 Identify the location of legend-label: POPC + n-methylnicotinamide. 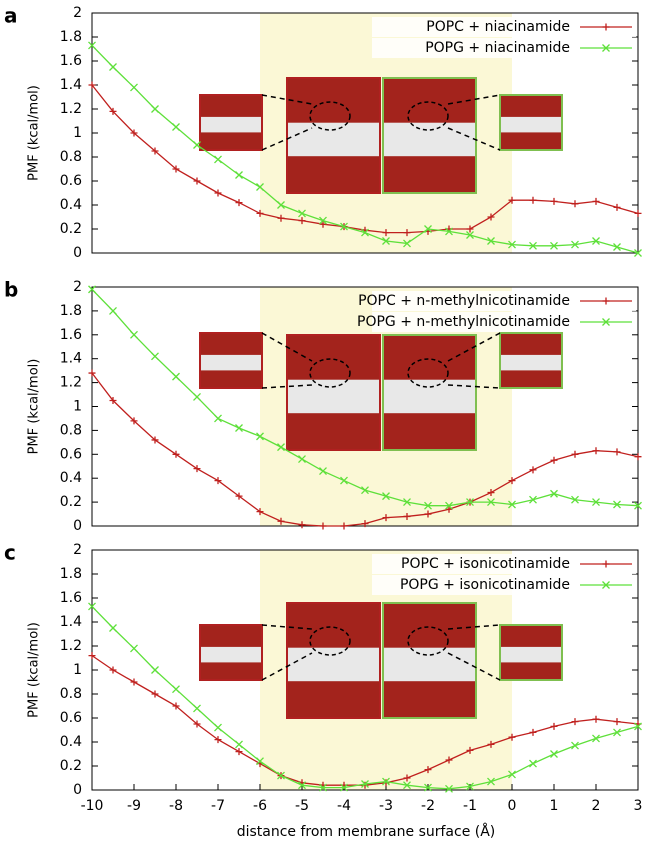
(464, 301).